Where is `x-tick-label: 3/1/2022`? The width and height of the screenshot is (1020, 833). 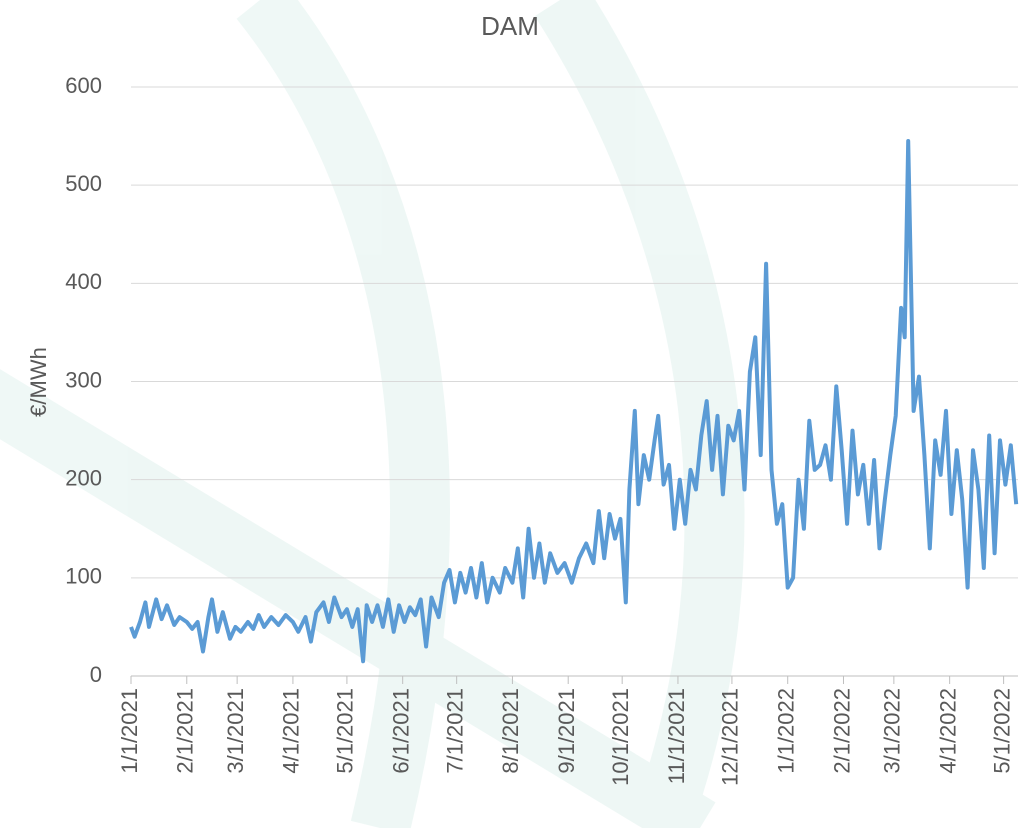
x-tick-label: 3/1/2022 is located at coordinates (892, 731).